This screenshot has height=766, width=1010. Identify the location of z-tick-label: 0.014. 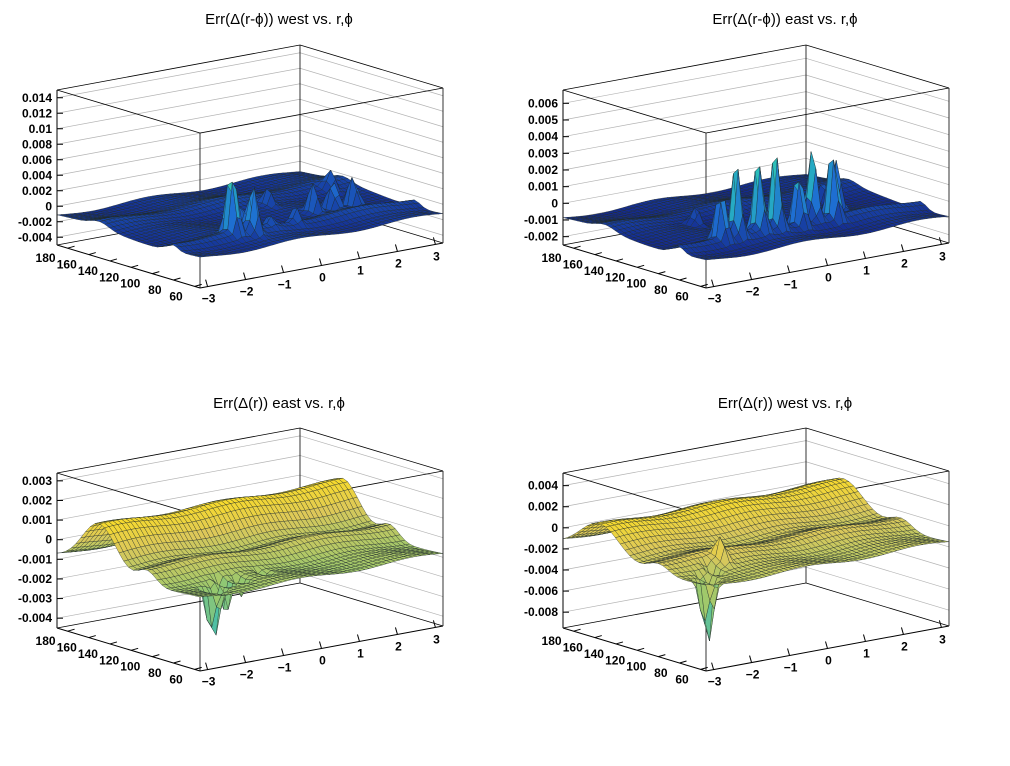
(37, 98).